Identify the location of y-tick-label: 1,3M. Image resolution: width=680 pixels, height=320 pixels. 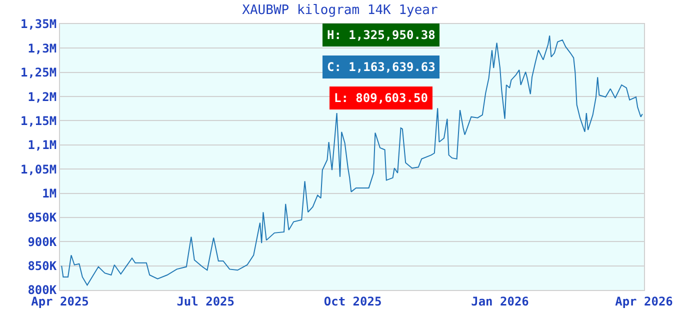
(42, 48).